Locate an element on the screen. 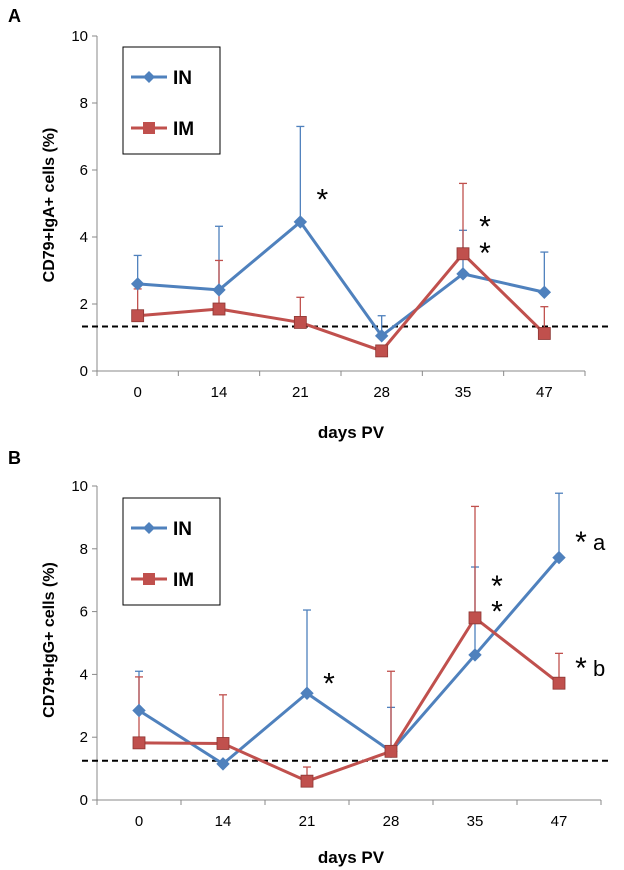 This screenshot has width=624, height=870. panel-b-y-tick-label: 10 is located at coordinates (79, 486).